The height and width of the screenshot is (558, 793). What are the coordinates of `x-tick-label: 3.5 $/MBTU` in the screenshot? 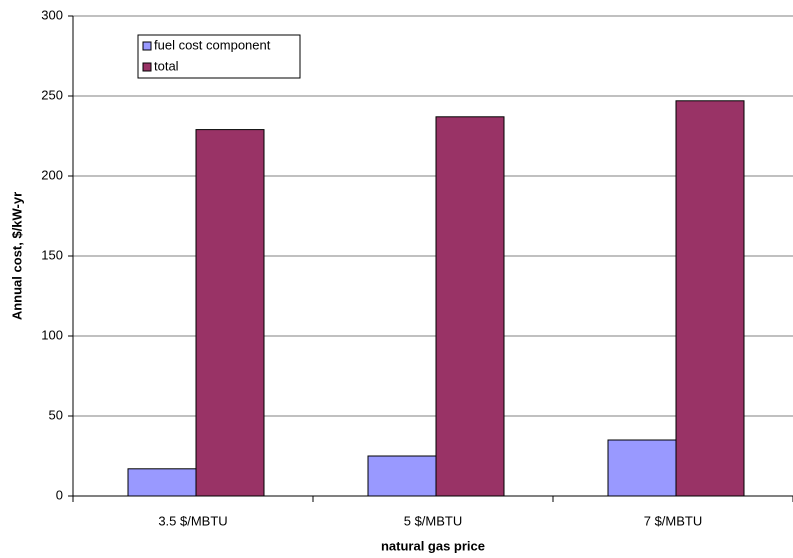 It's located at (192, 520).